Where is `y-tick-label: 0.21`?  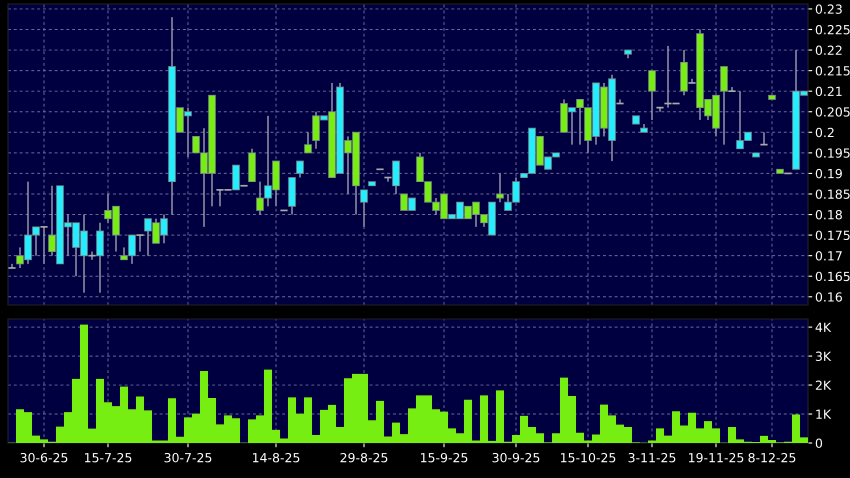
y-tick-label: 0.21 is located at coordinates (829, 91).